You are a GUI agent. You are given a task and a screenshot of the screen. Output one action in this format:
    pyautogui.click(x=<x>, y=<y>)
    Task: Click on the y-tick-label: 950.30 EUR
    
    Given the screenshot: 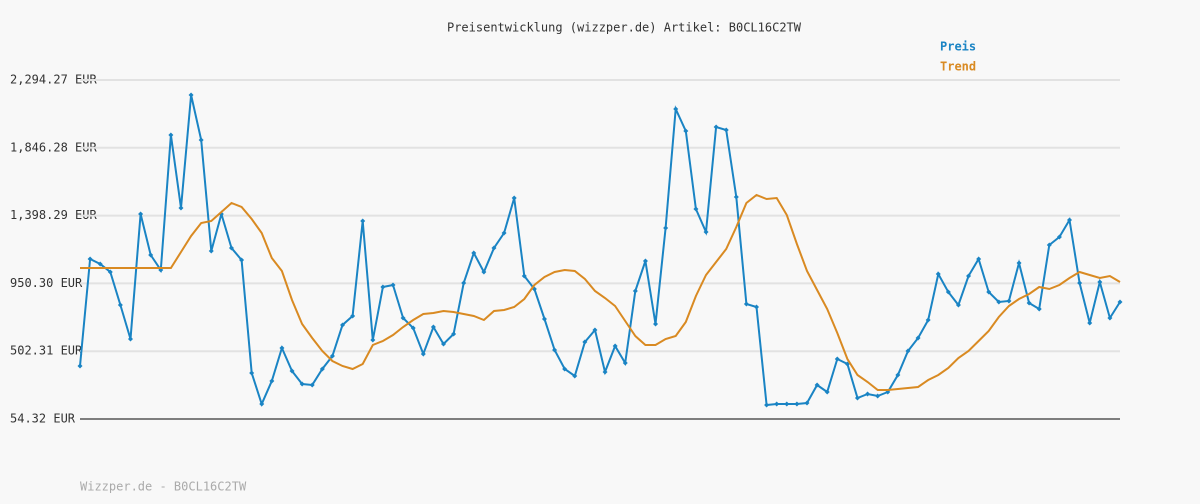 What is the action you would take?
    pyautogui.click(x=46, y=283)
    